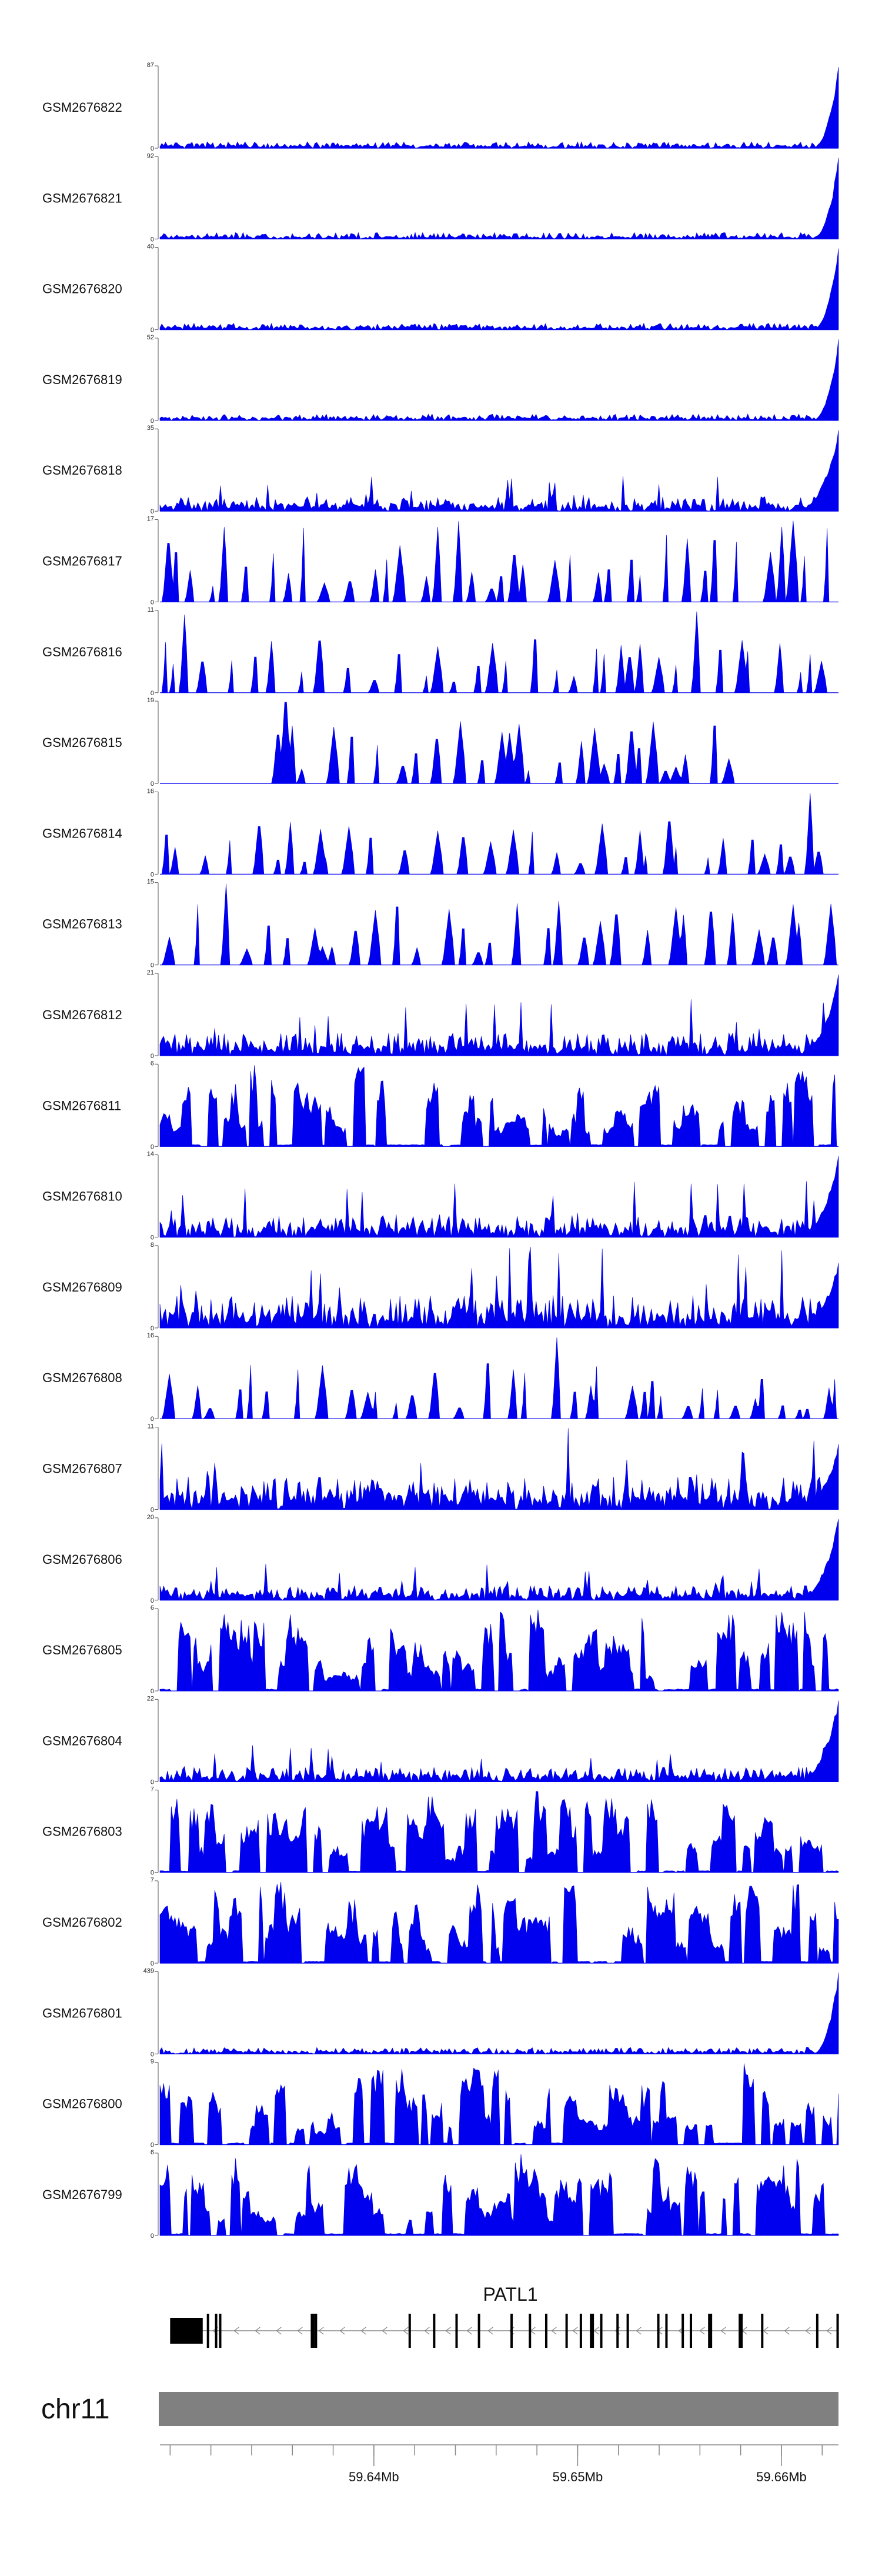 This screenshot has height=2576, width=882. I want to click on coverage-track: GSM2676809 8 0, so click(440, 1287).